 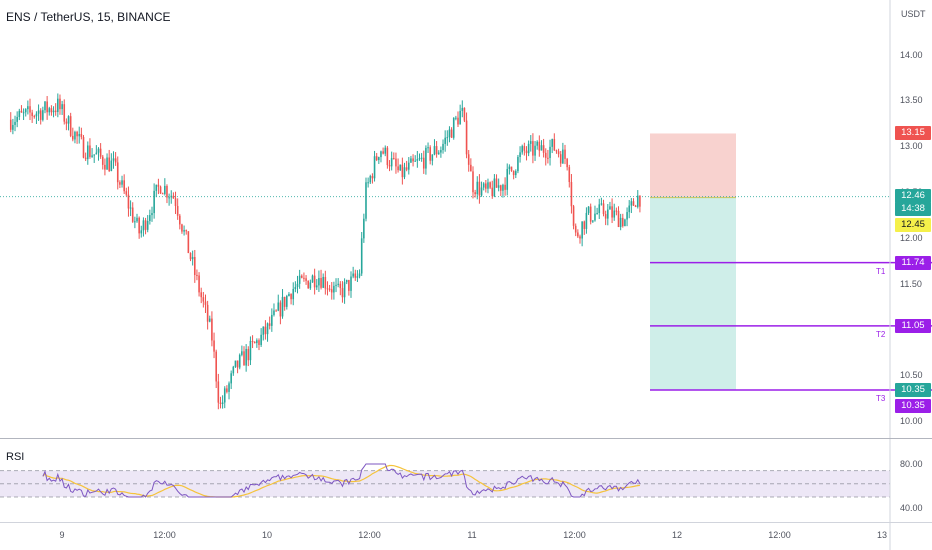 What do you see at coordinates (881, 398) in the screenshot?
I see `target3-tag: T3` at bounding box center [881, 398].